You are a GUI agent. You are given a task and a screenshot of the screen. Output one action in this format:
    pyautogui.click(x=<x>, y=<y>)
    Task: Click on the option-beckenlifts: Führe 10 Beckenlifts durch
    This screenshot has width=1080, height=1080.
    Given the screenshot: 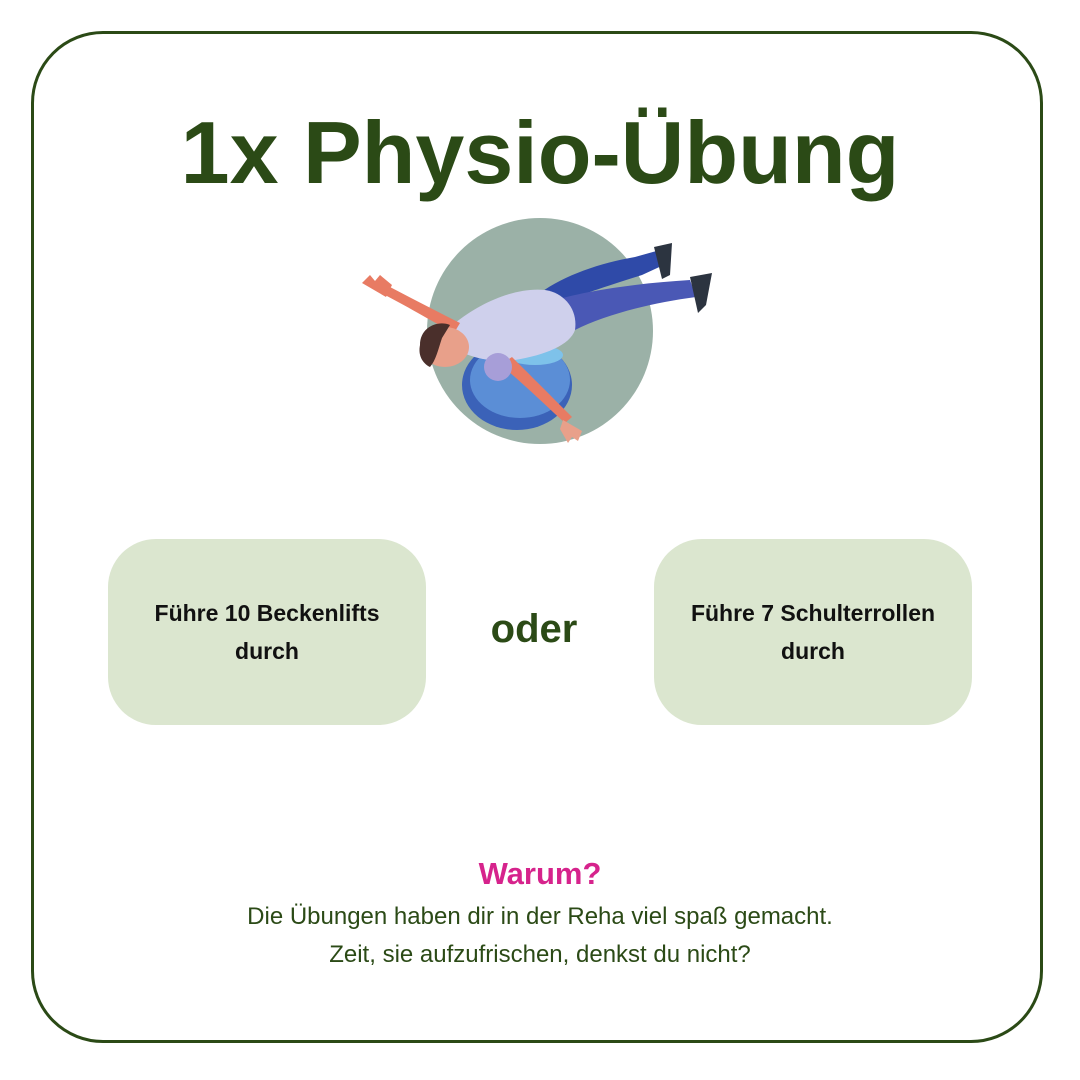 What is the action you would take?
    pyautogui.click(x=267, y=632)
    